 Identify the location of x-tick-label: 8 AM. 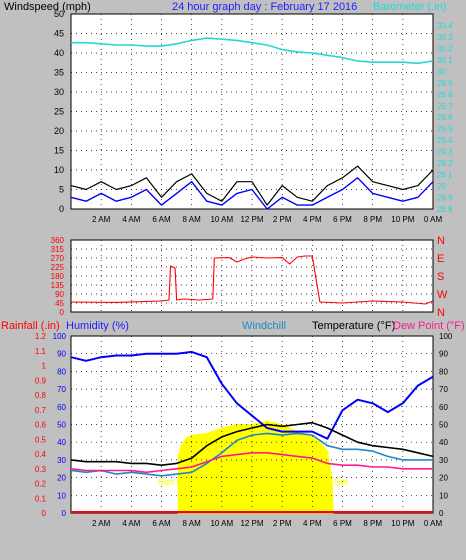
(192, 219).